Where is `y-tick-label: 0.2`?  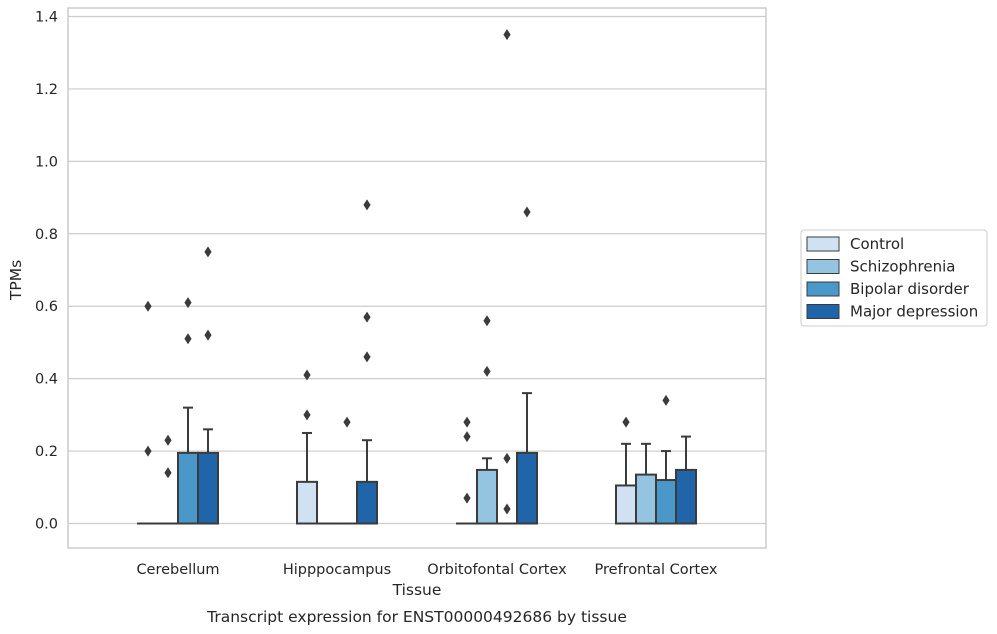 y-tick-label: 0.2 is located at coordinates (46, 452).